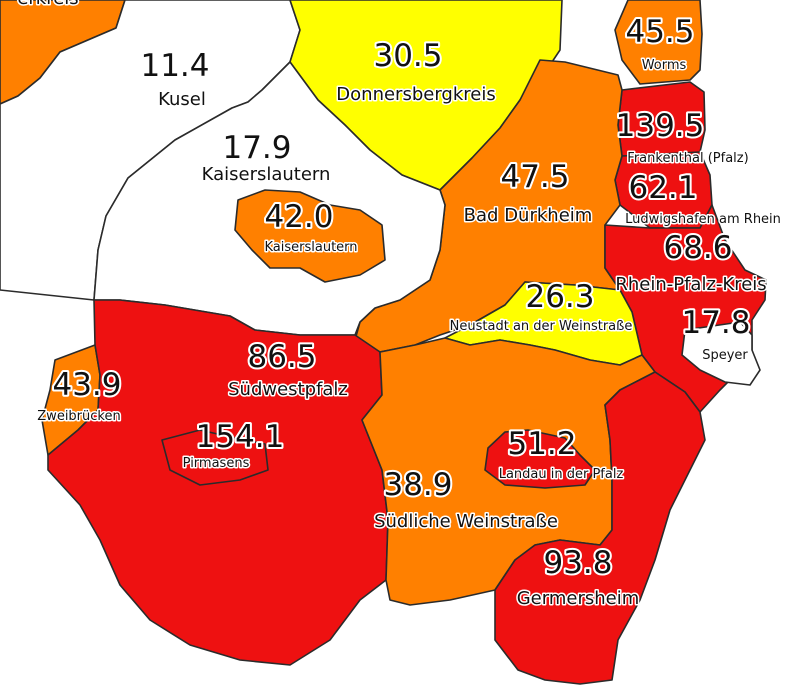 The width and height of the screenshot is (800, 689). Describe the element at coordinates (310, 247) in the screenshot. I see `kaiserslautern-stadt-name: Kaiserslautern` at that location.